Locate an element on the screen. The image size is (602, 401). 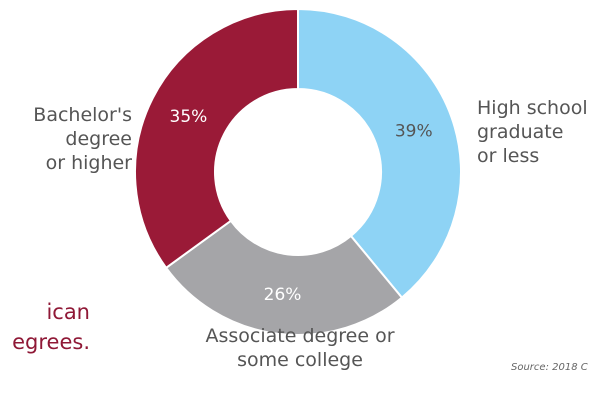
source-note: Source: 2018 C is located at coordinates (549, 367).